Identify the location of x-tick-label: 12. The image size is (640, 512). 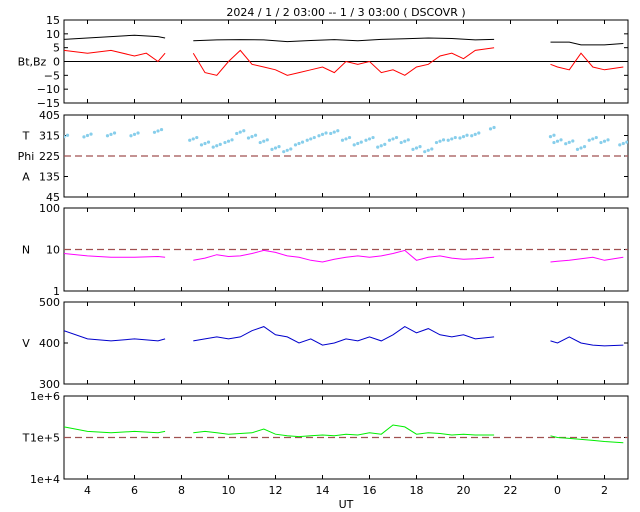
(276, 490).